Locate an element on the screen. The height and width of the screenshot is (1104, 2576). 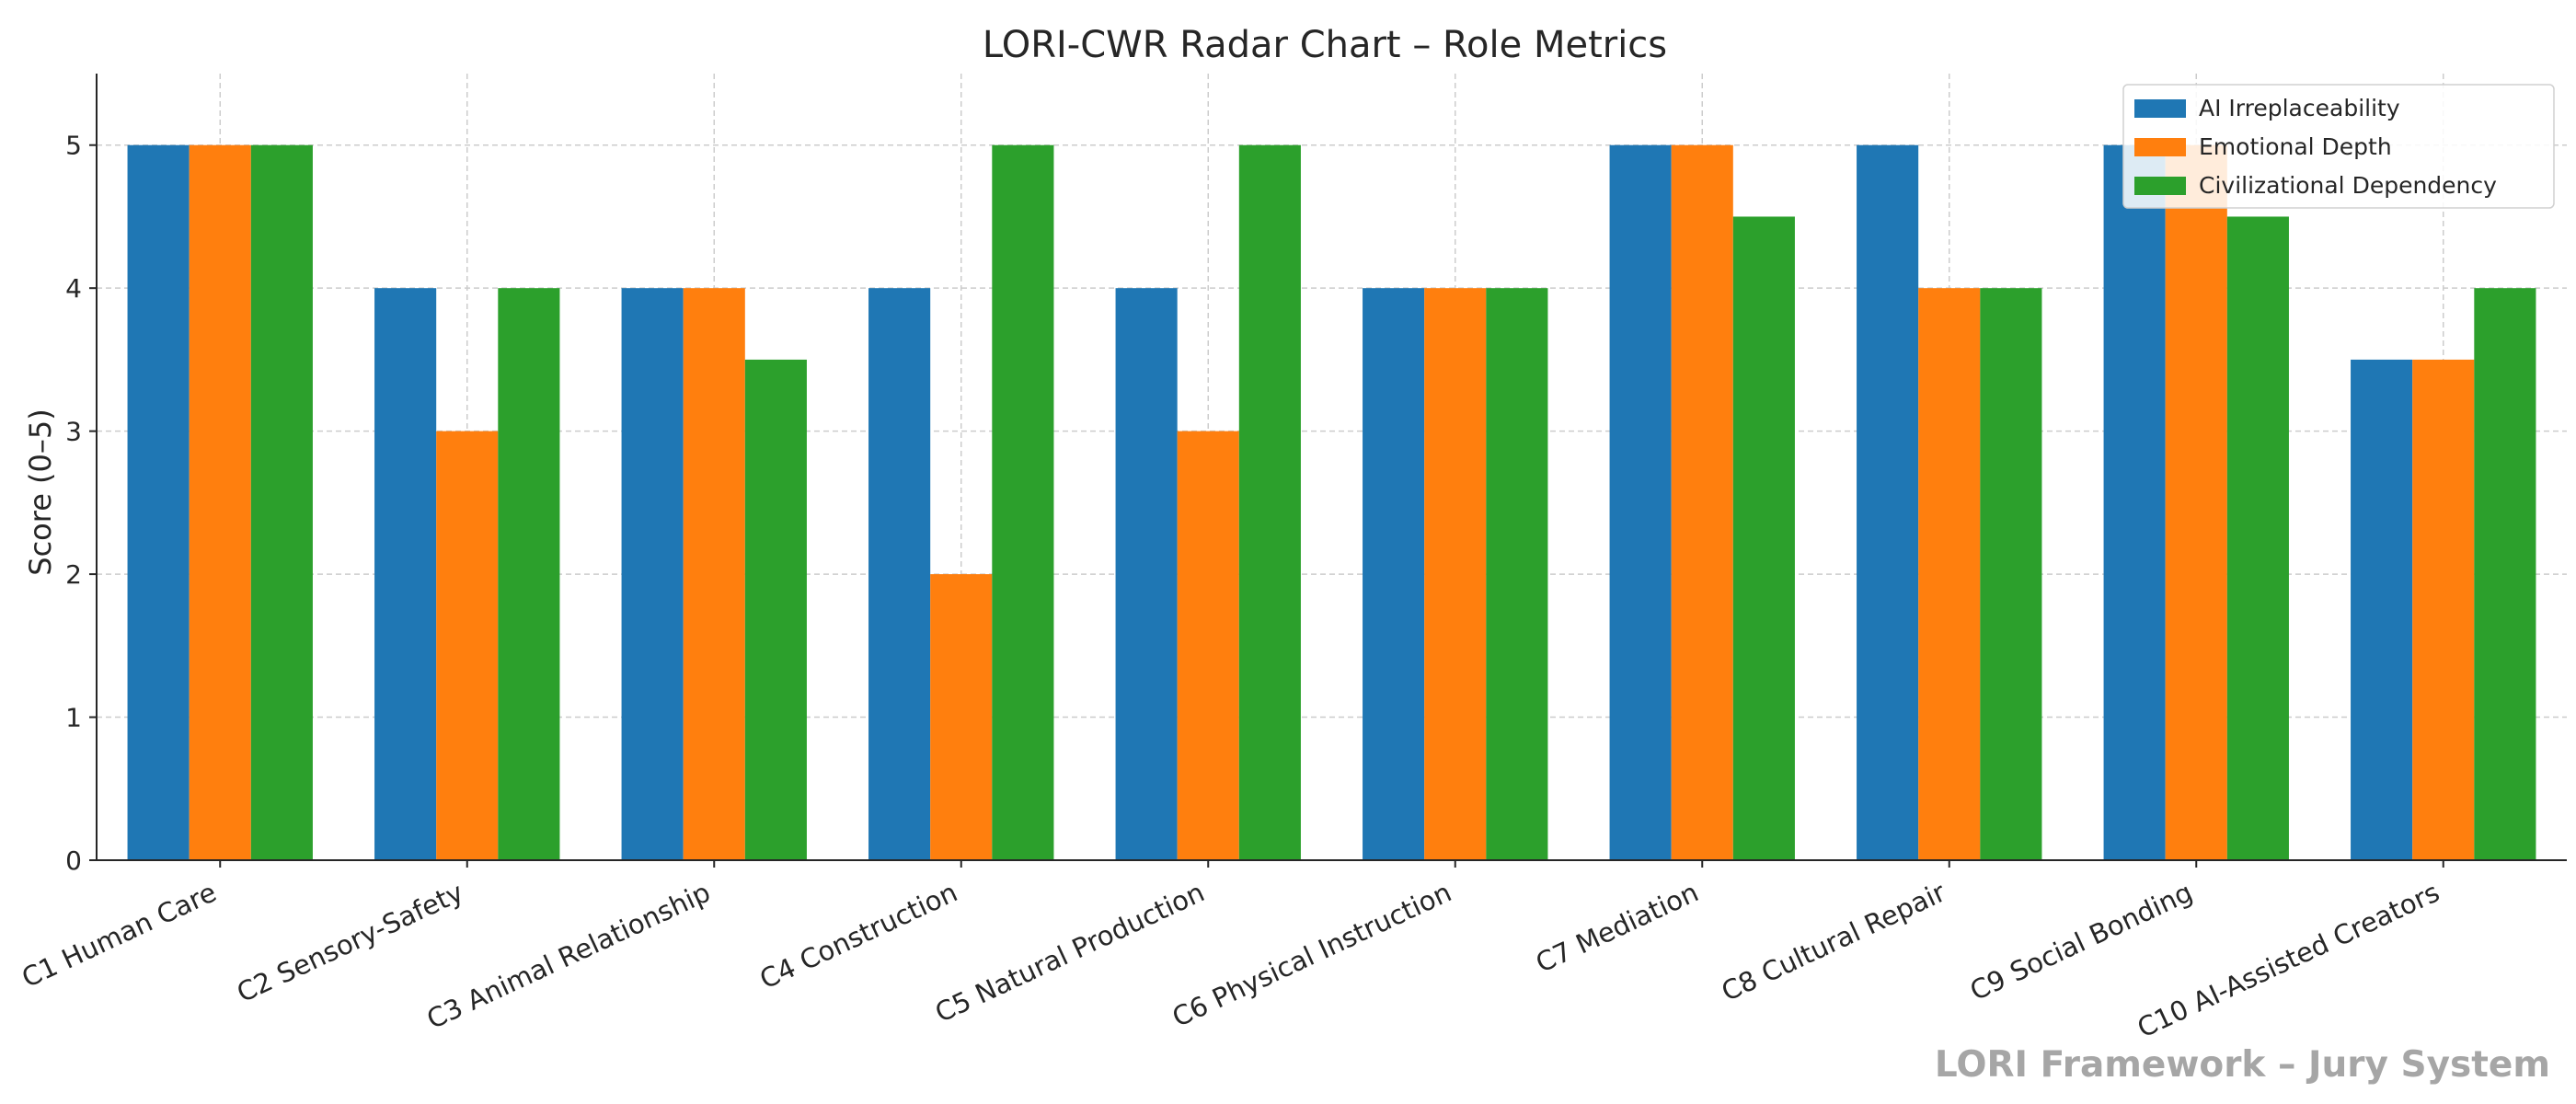
x-tick-label: C9 Social Bonding is located at coordinates (2081, 942).